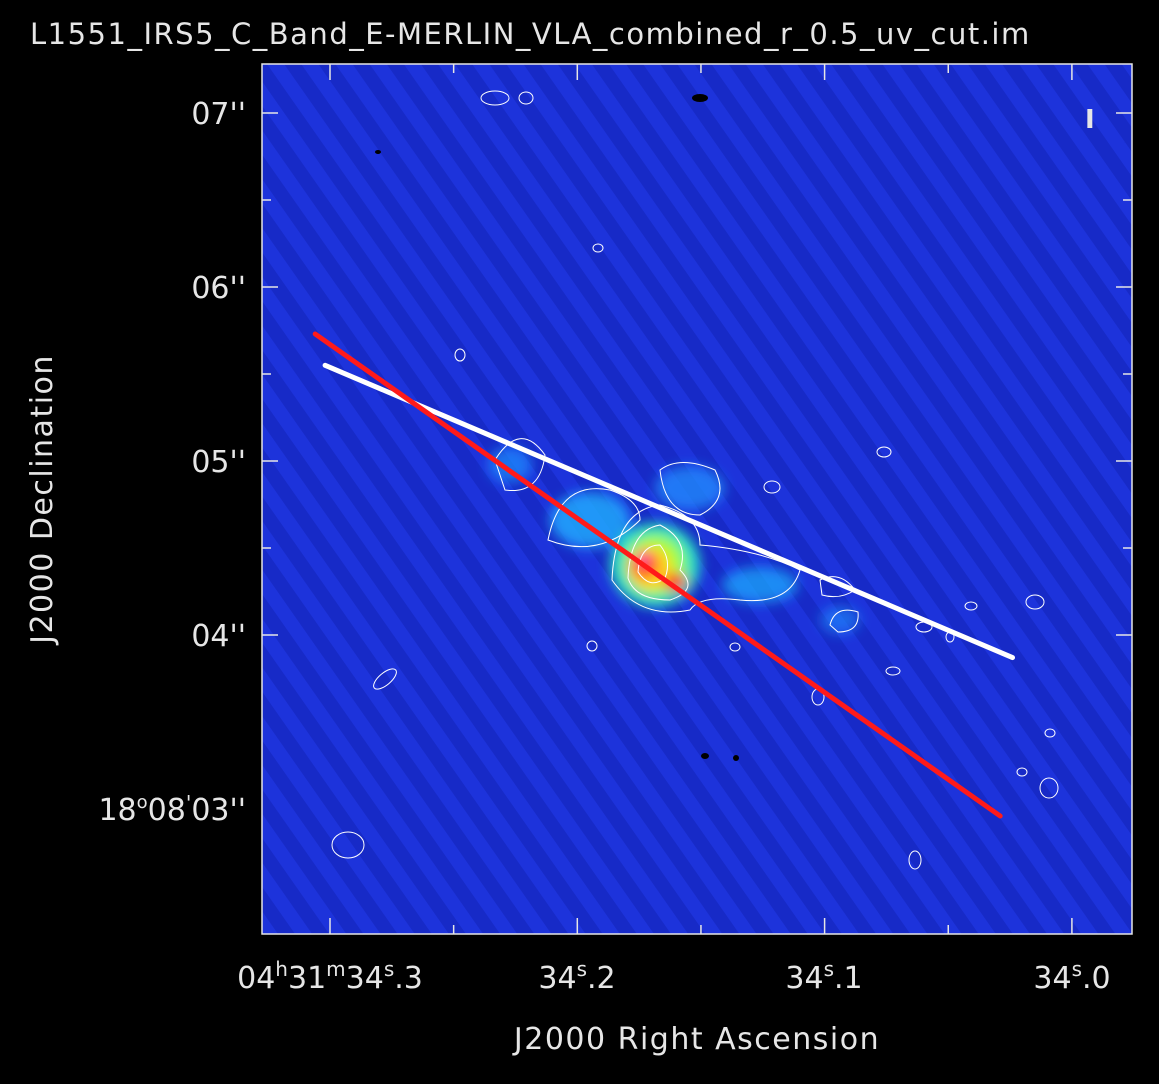 Image resolution: width=1159 pixels, height=1084 pixels. Describe the element at coordinates (172, 462) in the screenshot. I see `y-tick-labels: 07'' 06'' 05'' 04'' 18o08'03''` at that location.